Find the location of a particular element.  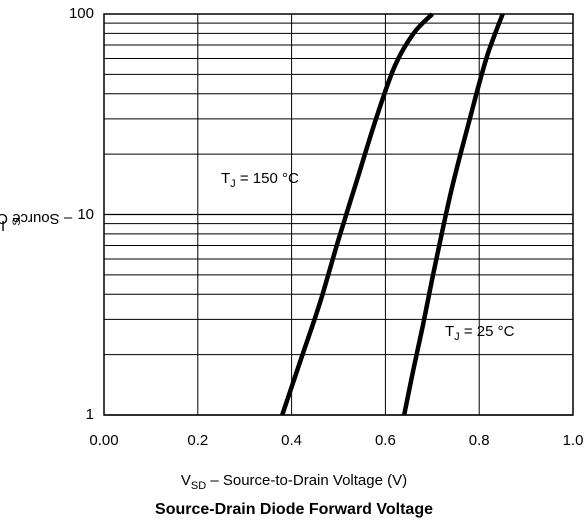

y-tick-label: 1 is located at coordinates (89, 414).